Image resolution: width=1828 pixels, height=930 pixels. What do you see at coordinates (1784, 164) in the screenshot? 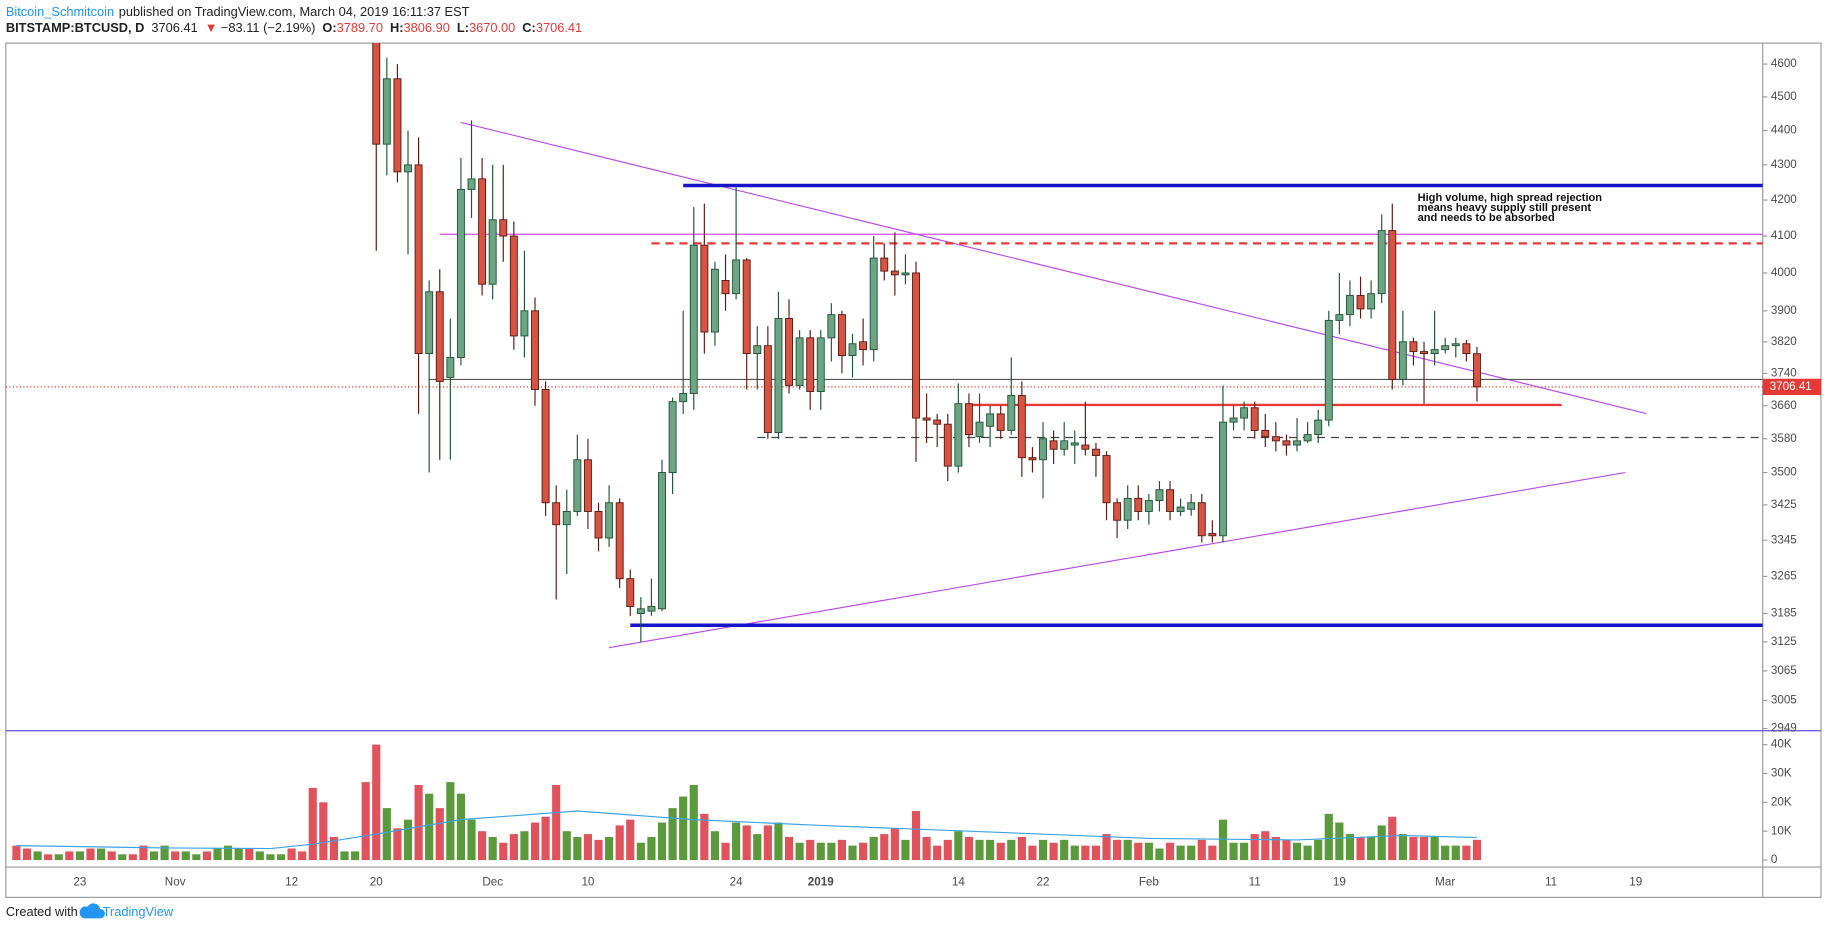
I see `y-tick-label: 4300` at bounding box center [1784, 164].